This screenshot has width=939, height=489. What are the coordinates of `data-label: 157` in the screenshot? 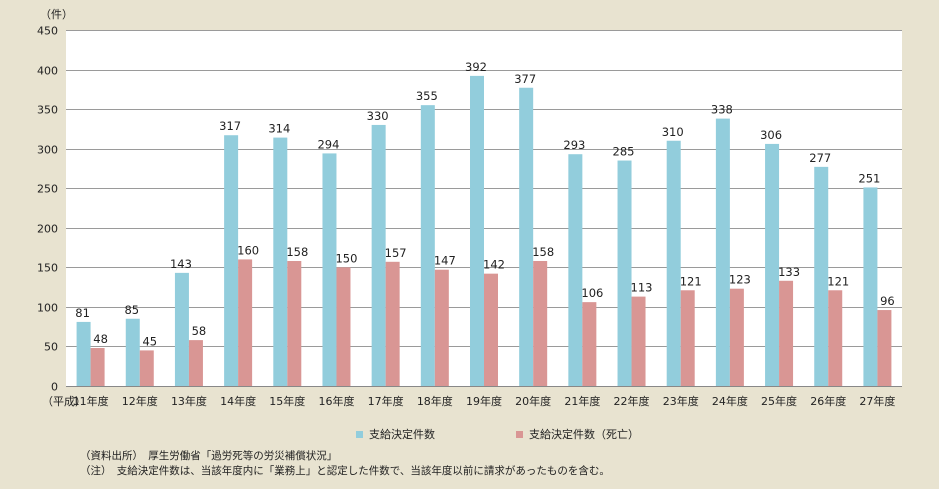 It's located at (396, 253).